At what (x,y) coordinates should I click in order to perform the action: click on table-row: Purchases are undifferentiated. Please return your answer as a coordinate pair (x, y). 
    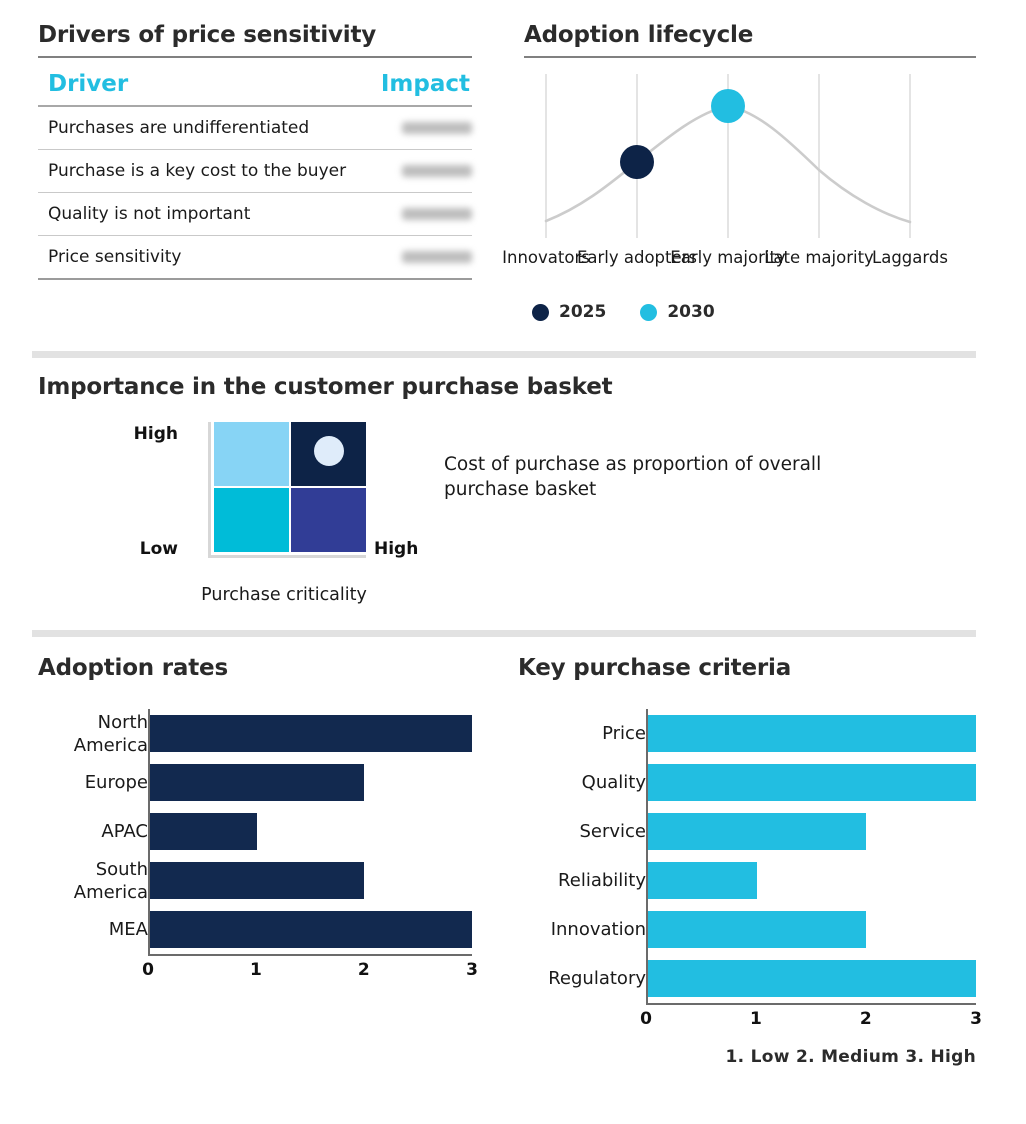
    Looking at the image, I should click on (255, 128).